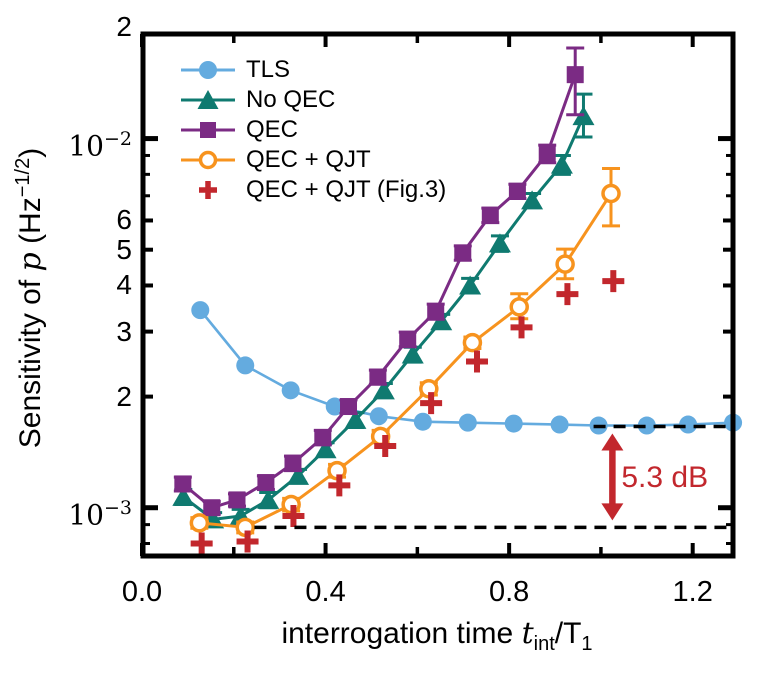  Describe the element at coordinates (208, 70) in the screenshot. I see `tls-circle-marker-icon` at that location.